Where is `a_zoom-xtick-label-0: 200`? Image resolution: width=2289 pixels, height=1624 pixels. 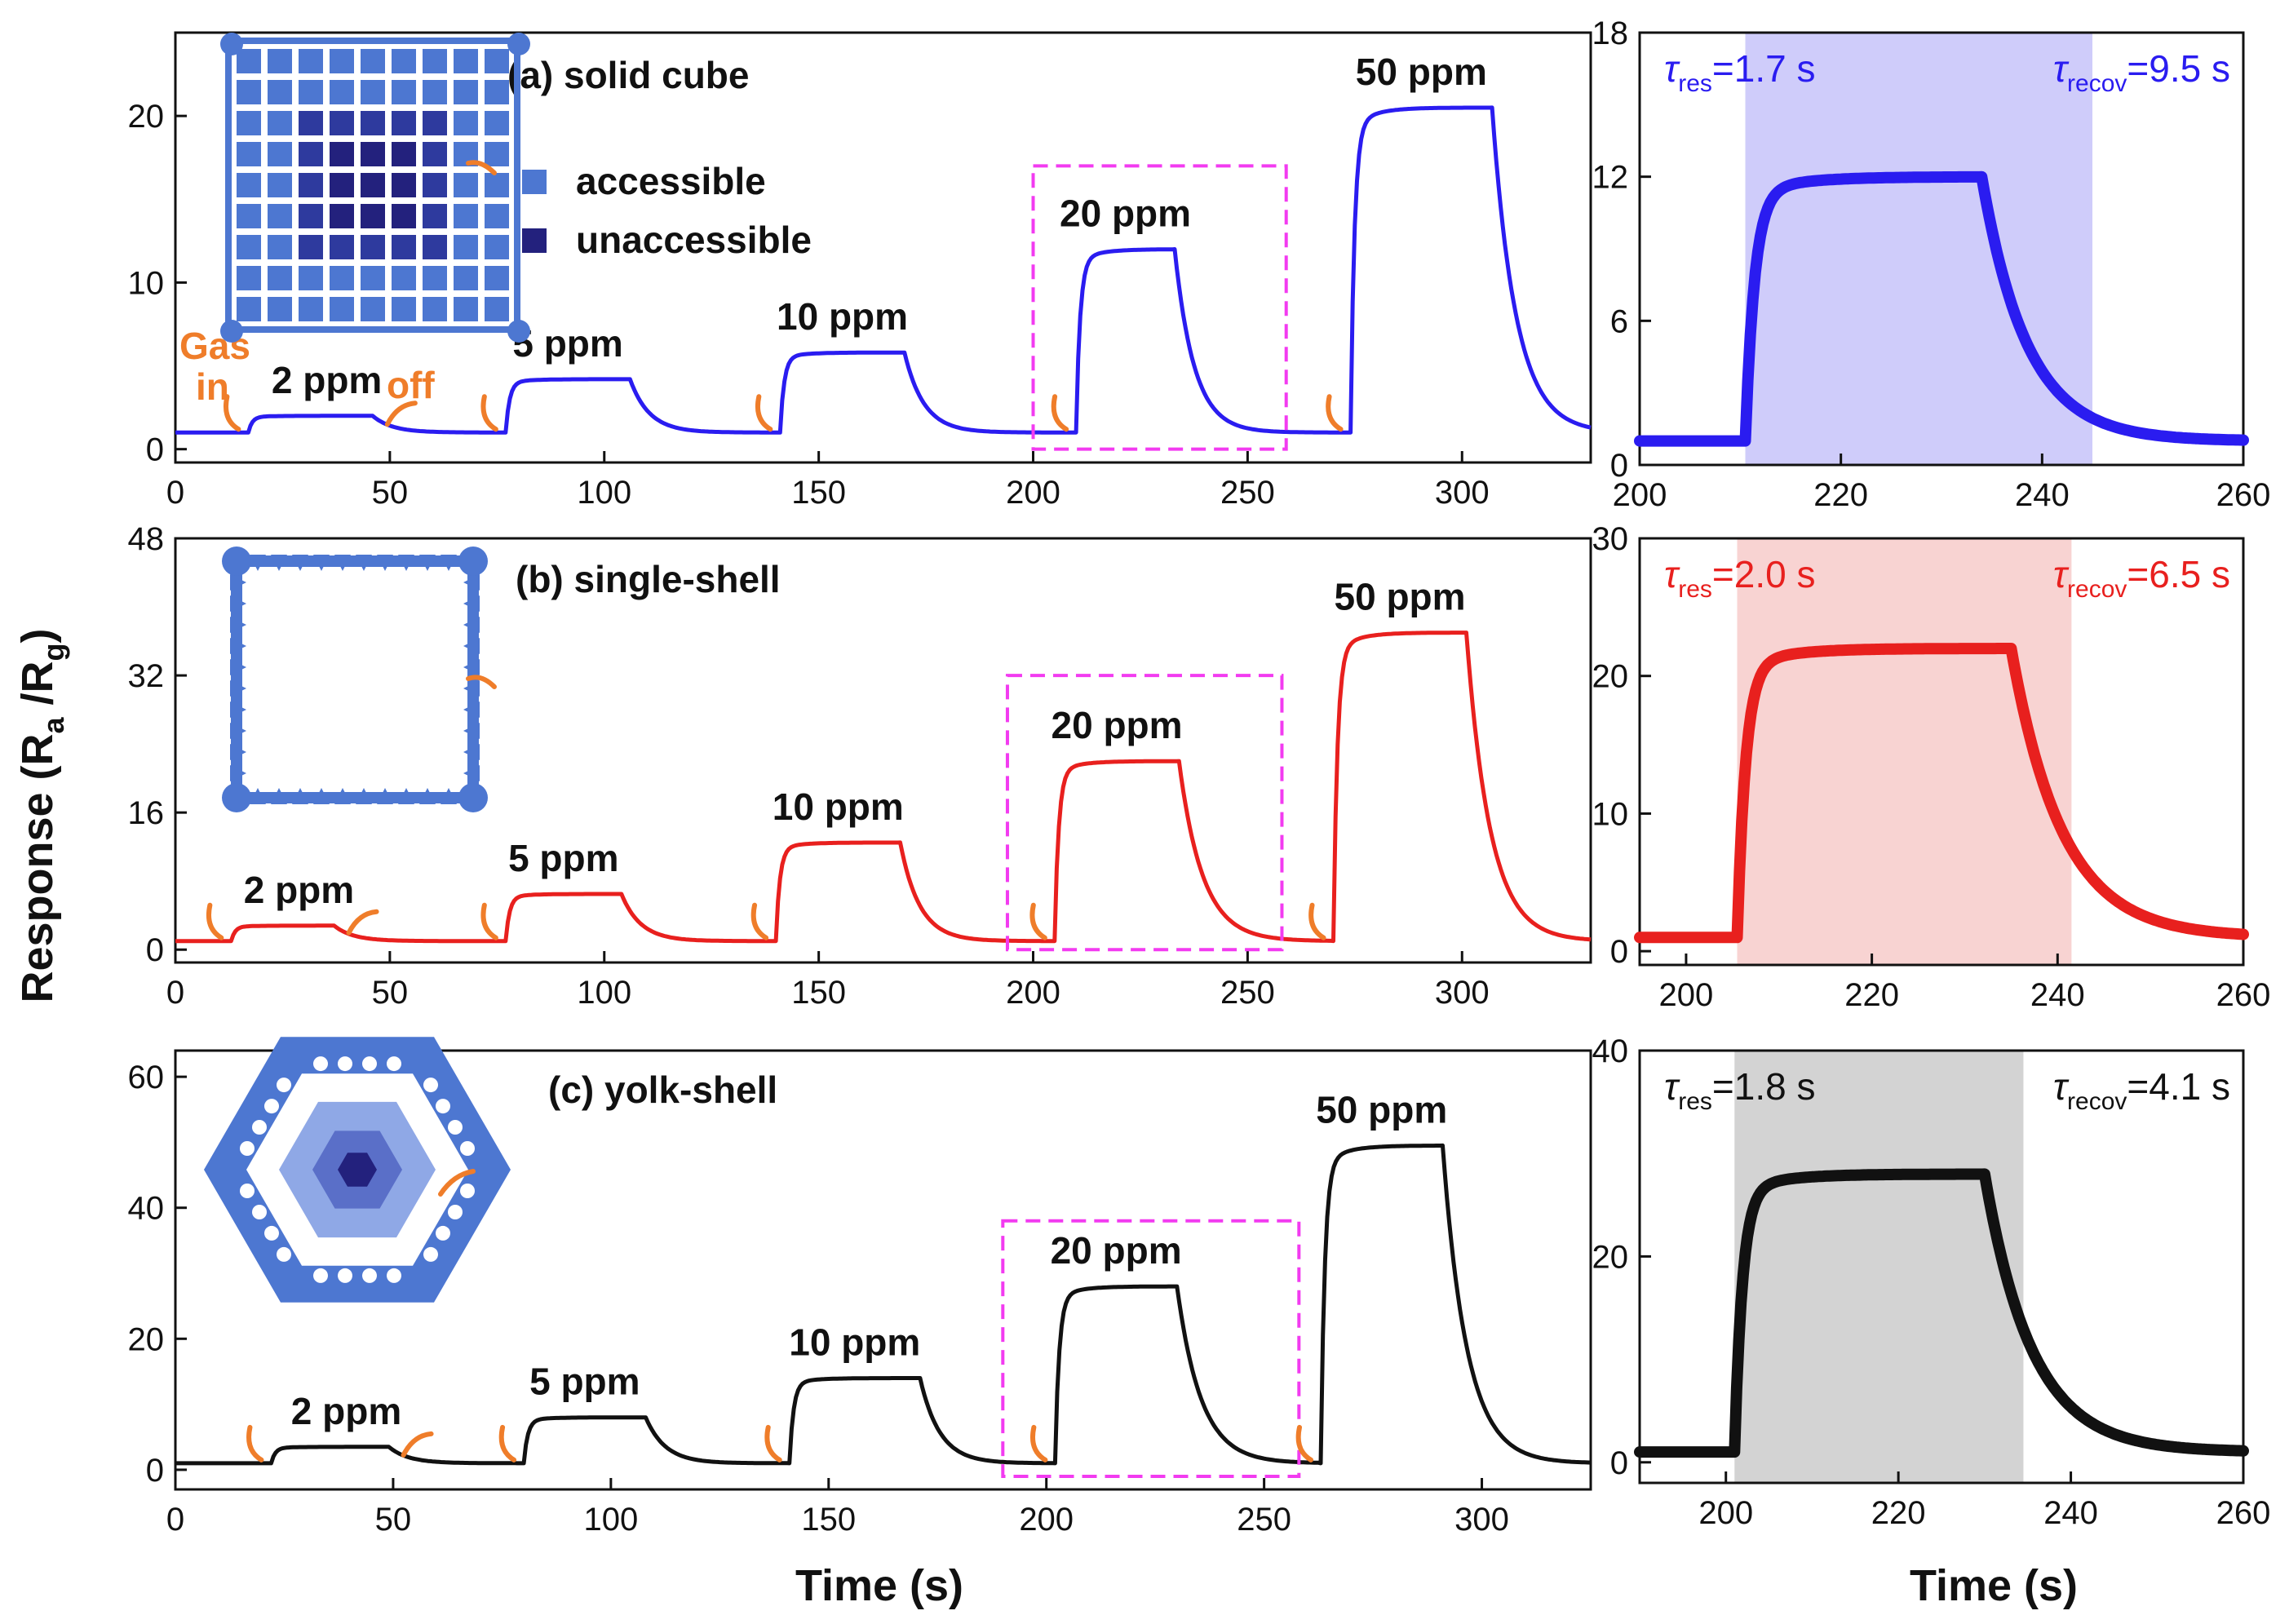 a_zoom-xtick-label-0: 200 is located at coordinates (1640, 495).